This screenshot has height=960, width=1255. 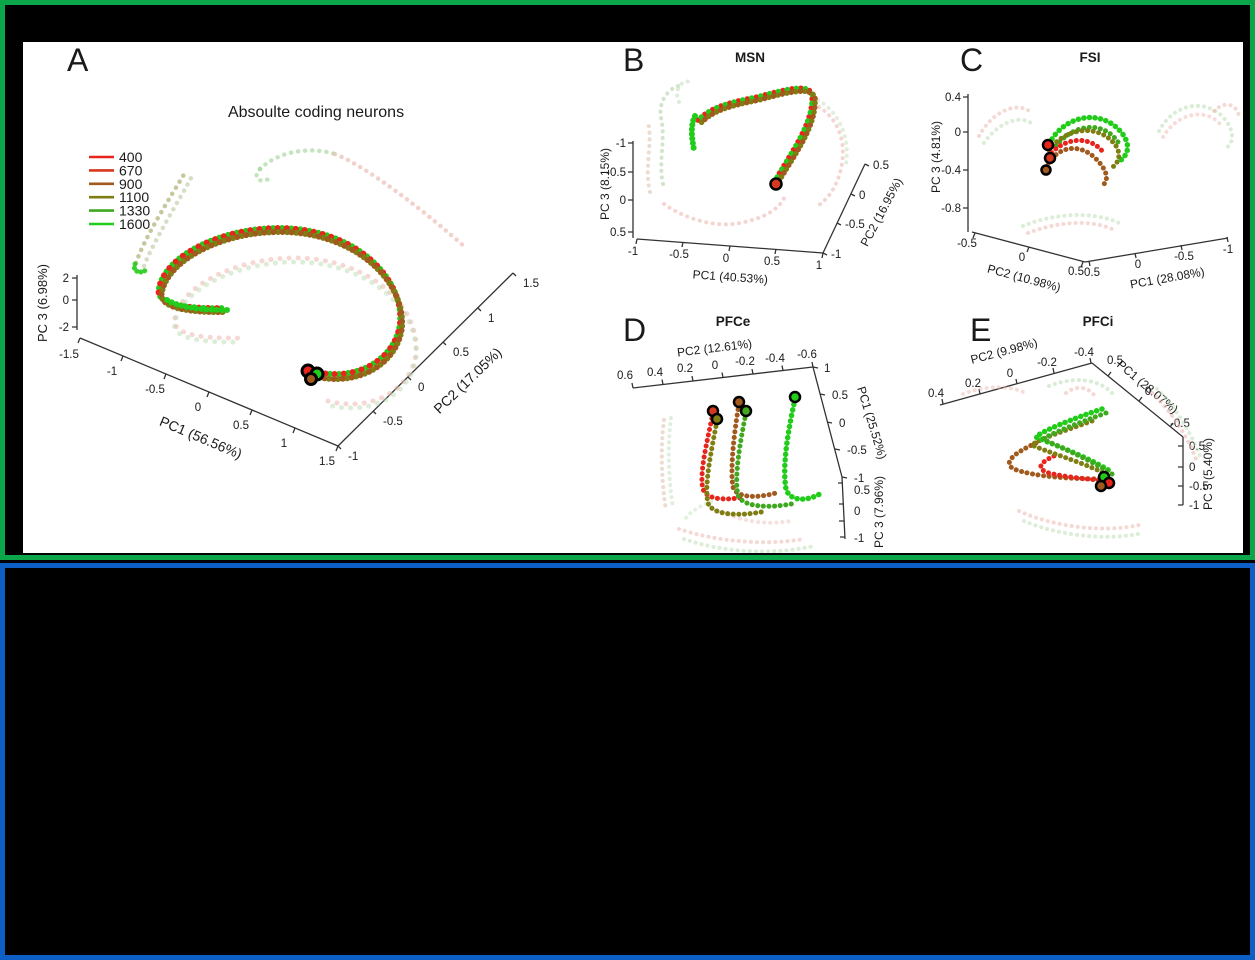 What do you see at coordinates (1047, 363) in the screenshot?
I see `tick-label: -0.2` at bounding box center [1047, 363].